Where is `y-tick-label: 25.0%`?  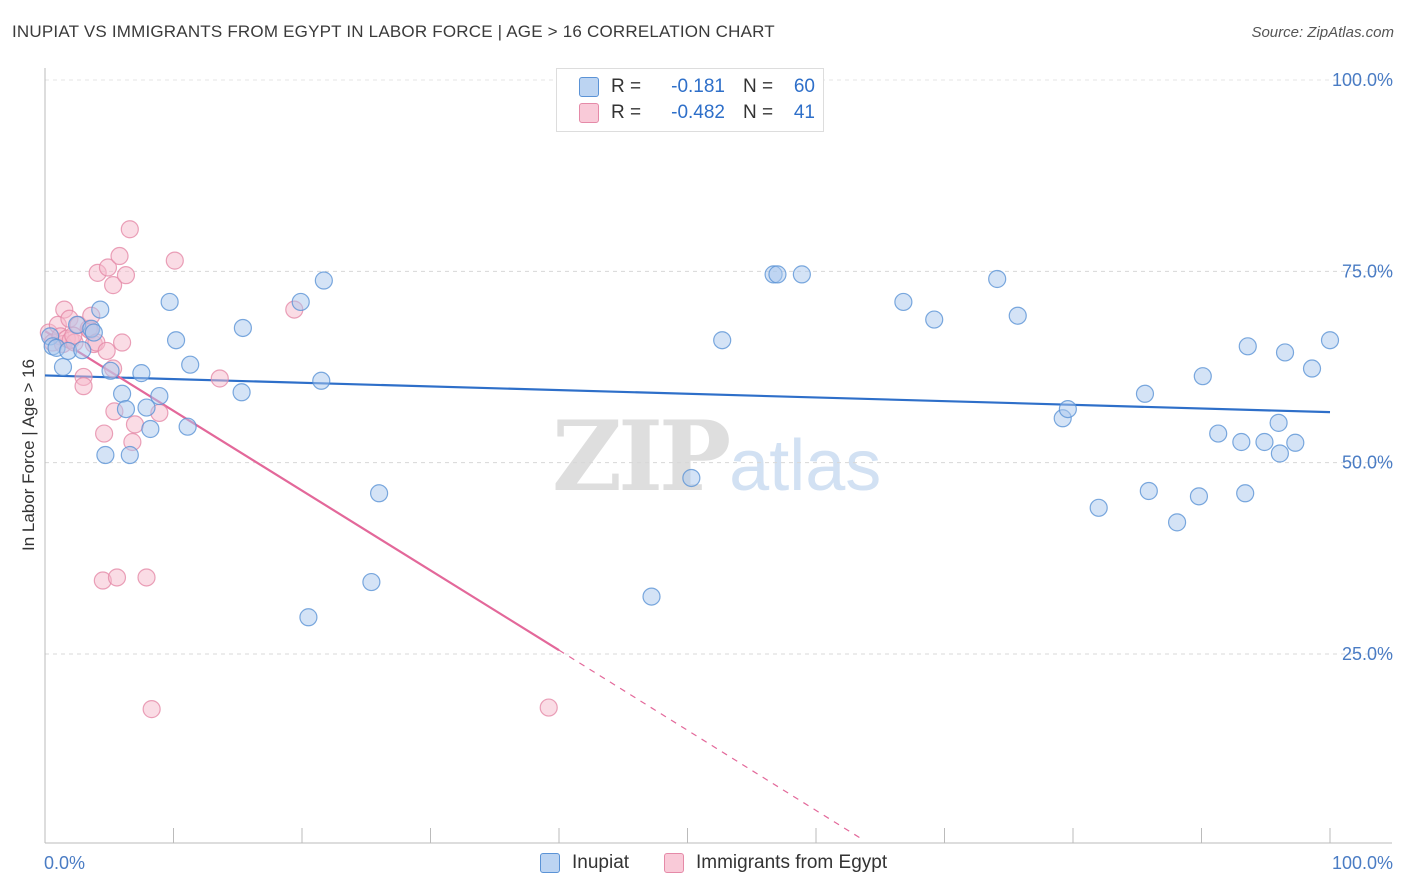 y-tick-label: 25.0% is located at coordinates (1367, 654).